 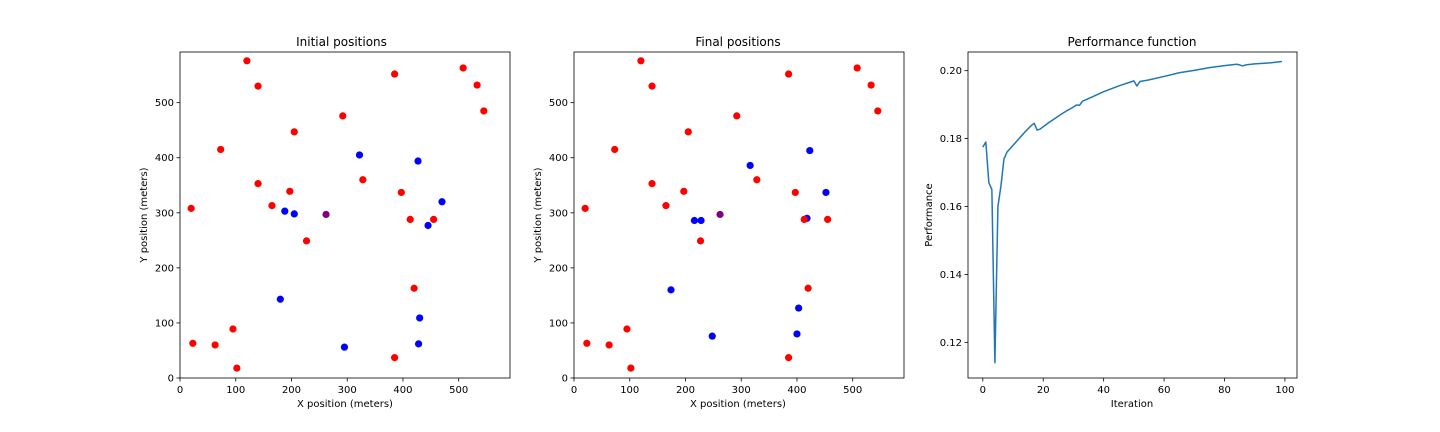 What do you see at coordinates (929, 214) in the screenshot?
I see `y-axis-label: Performance` at bounding box center [929, 214].